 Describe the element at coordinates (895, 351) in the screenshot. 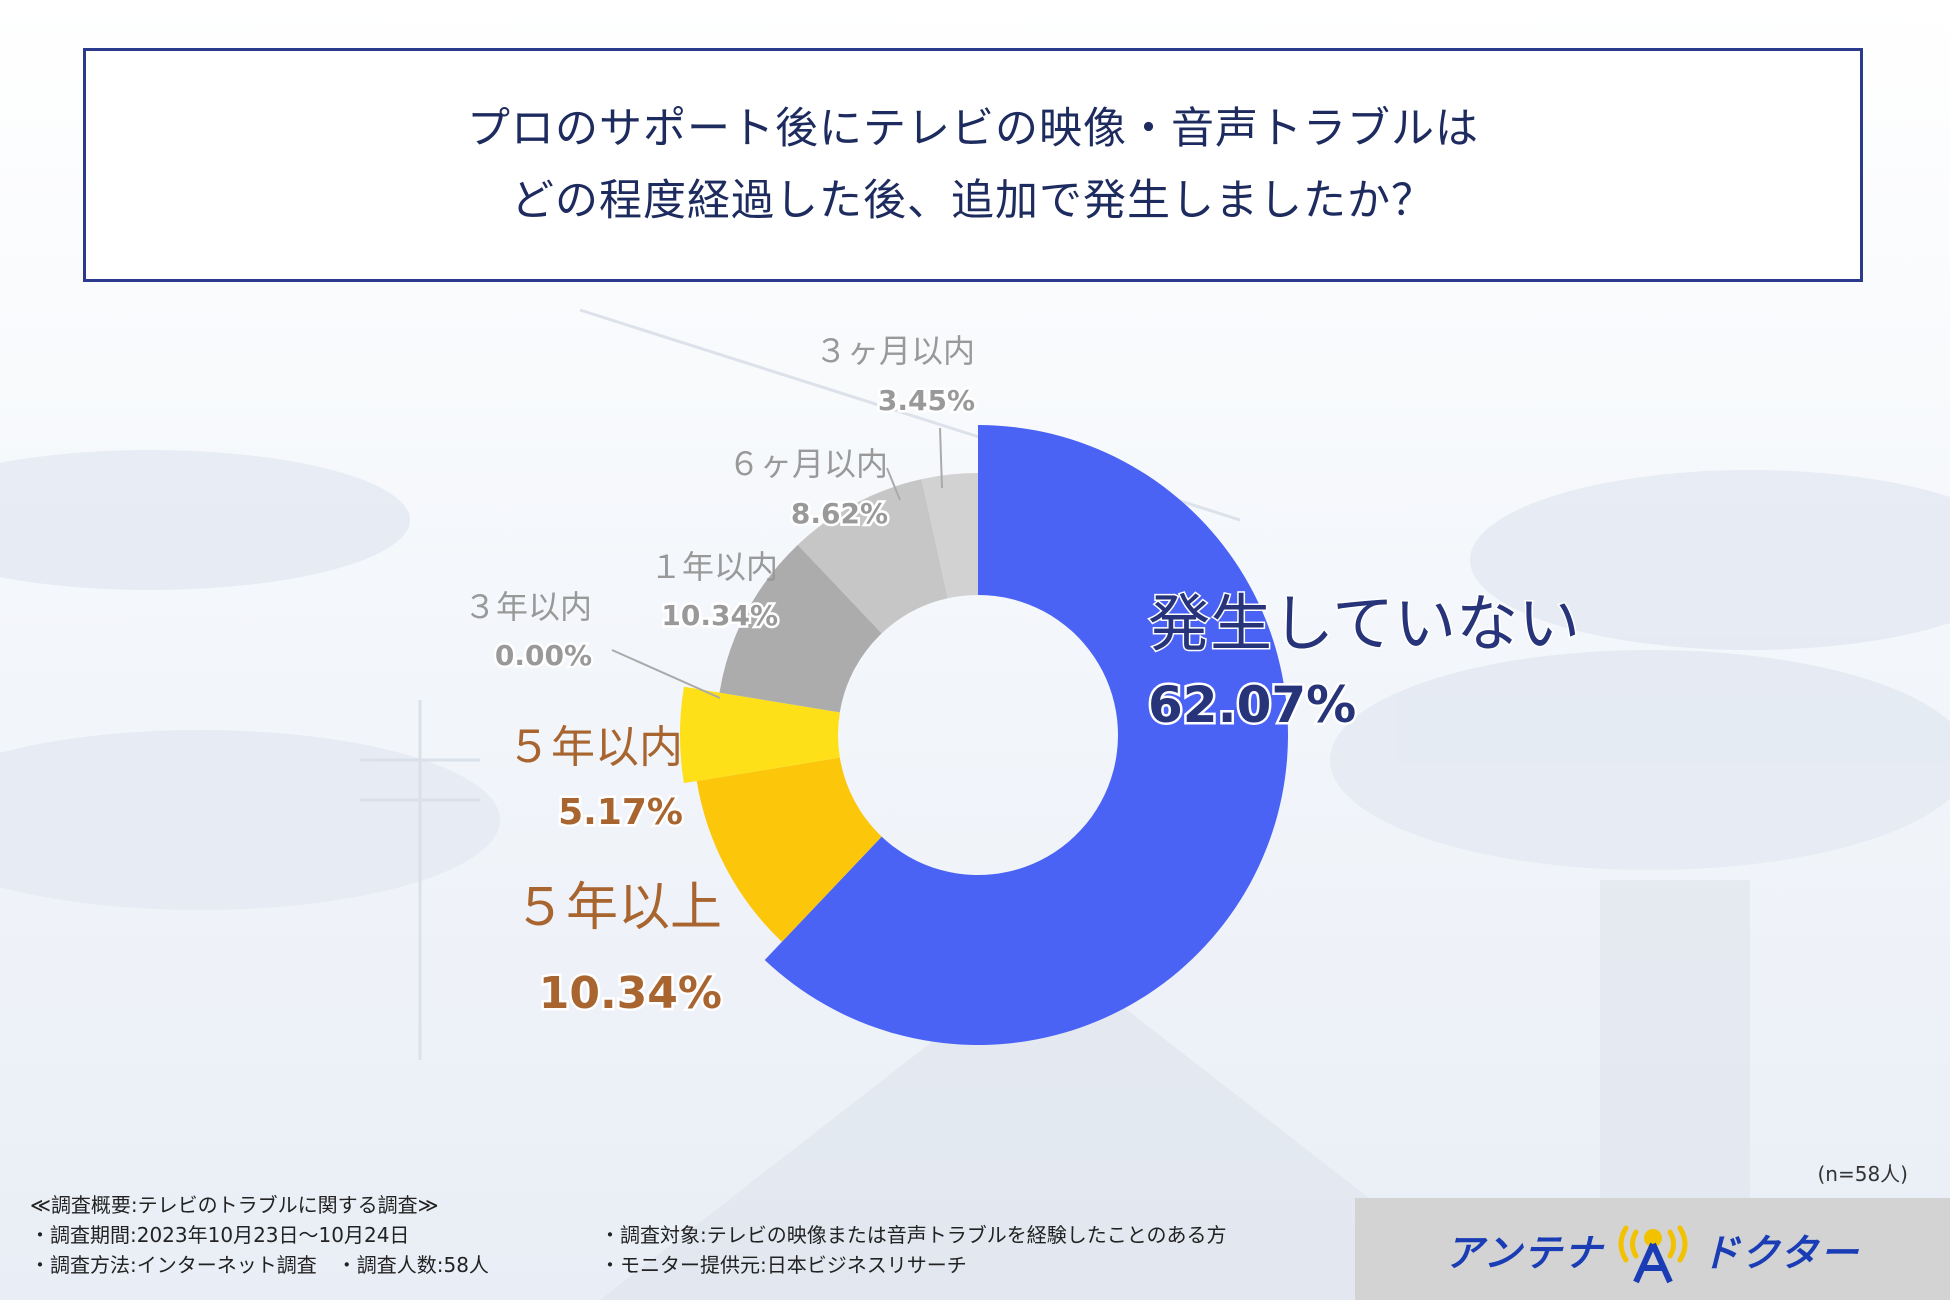

I see `slice-label-6: ３ヶ月以内` at that location.